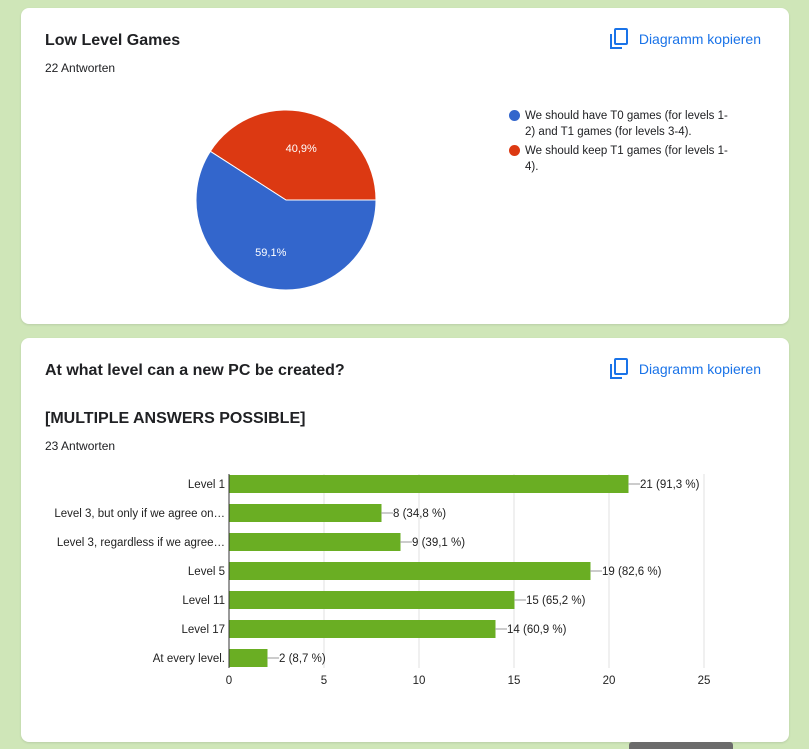 The image size is (809, 749). Describe the element at coordinates (681, 745) in the screenshot. I see `bottom-tab` at that location.